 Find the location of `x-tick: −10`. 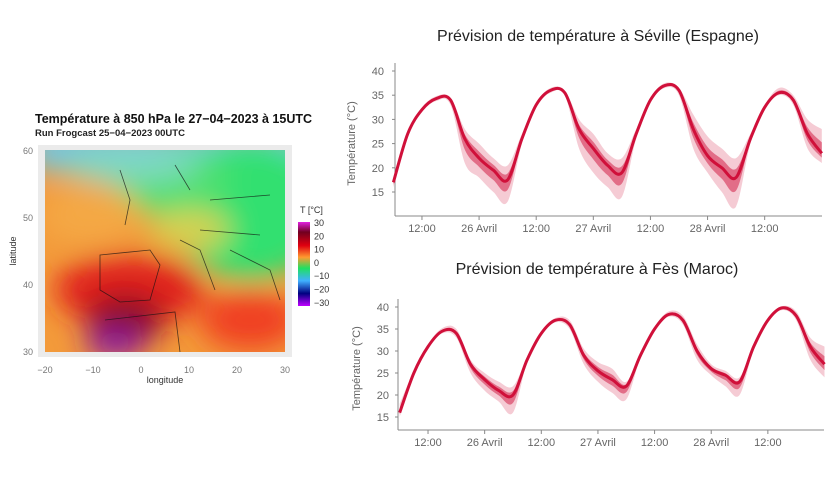

x-tick: −10 is located at coordinates (92, 370).